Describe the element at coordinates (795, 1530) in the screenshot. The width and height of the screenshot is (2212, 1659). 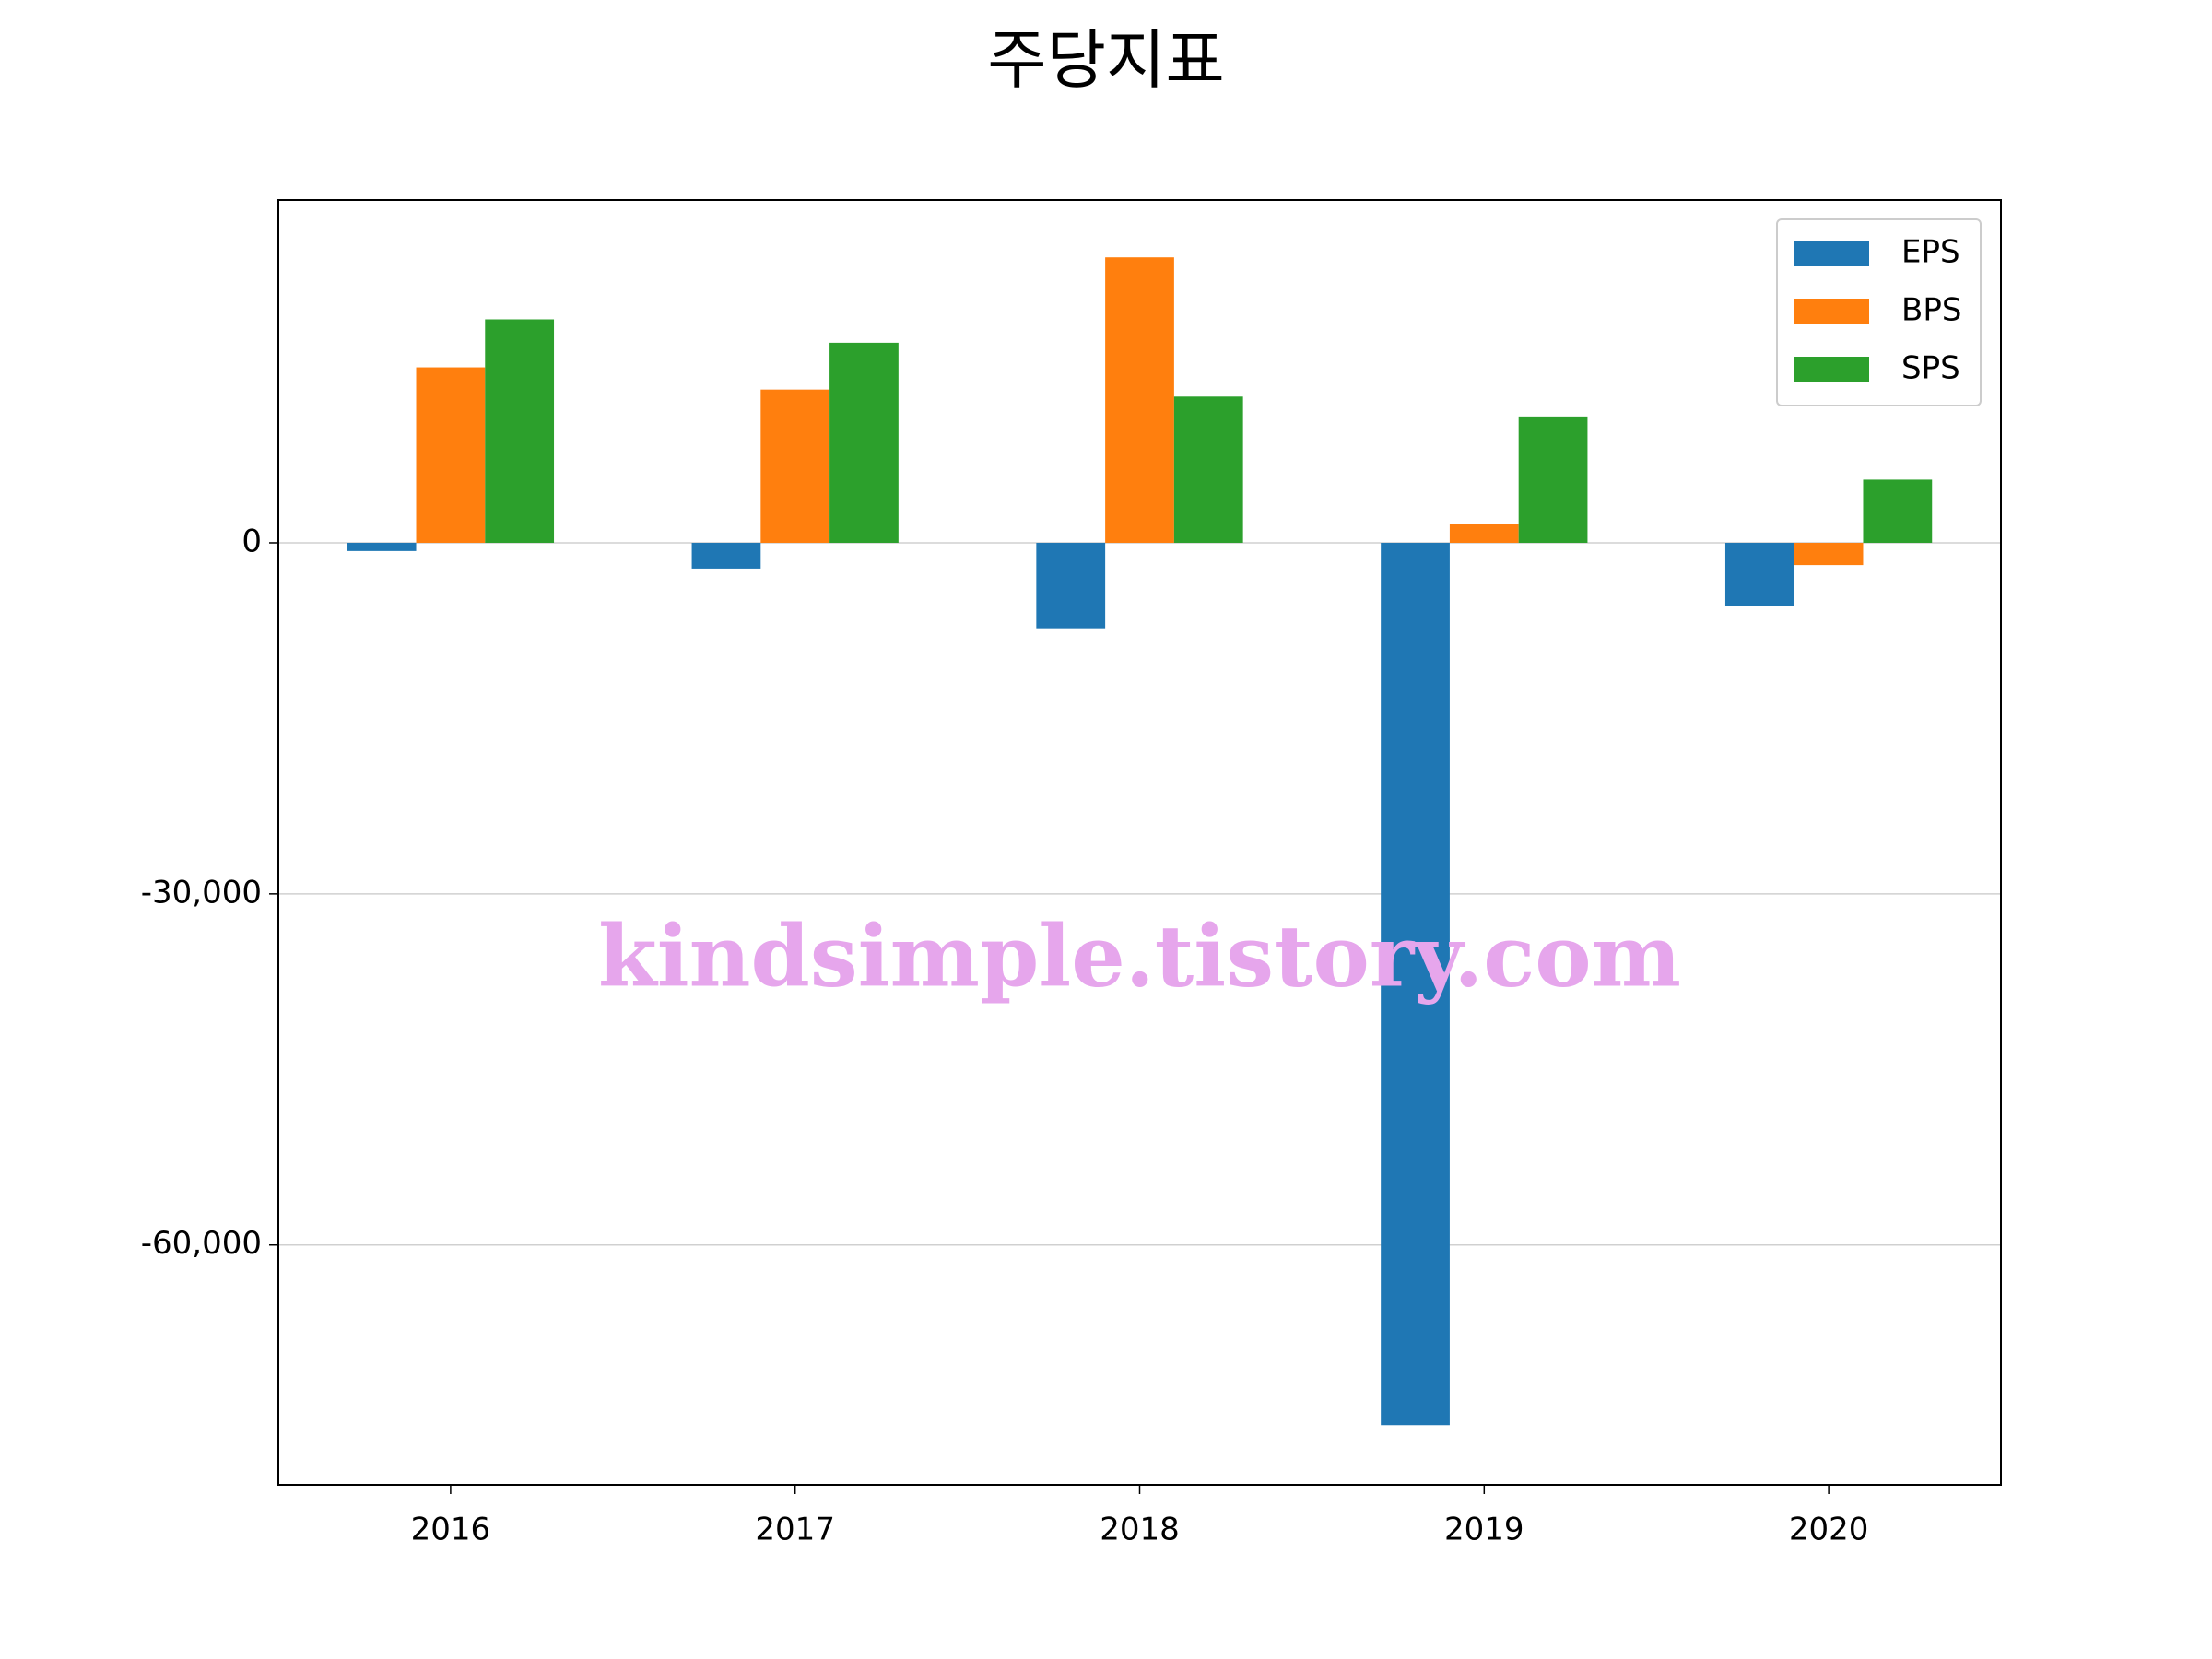
I see `x-tick-label: 2017` at that location.